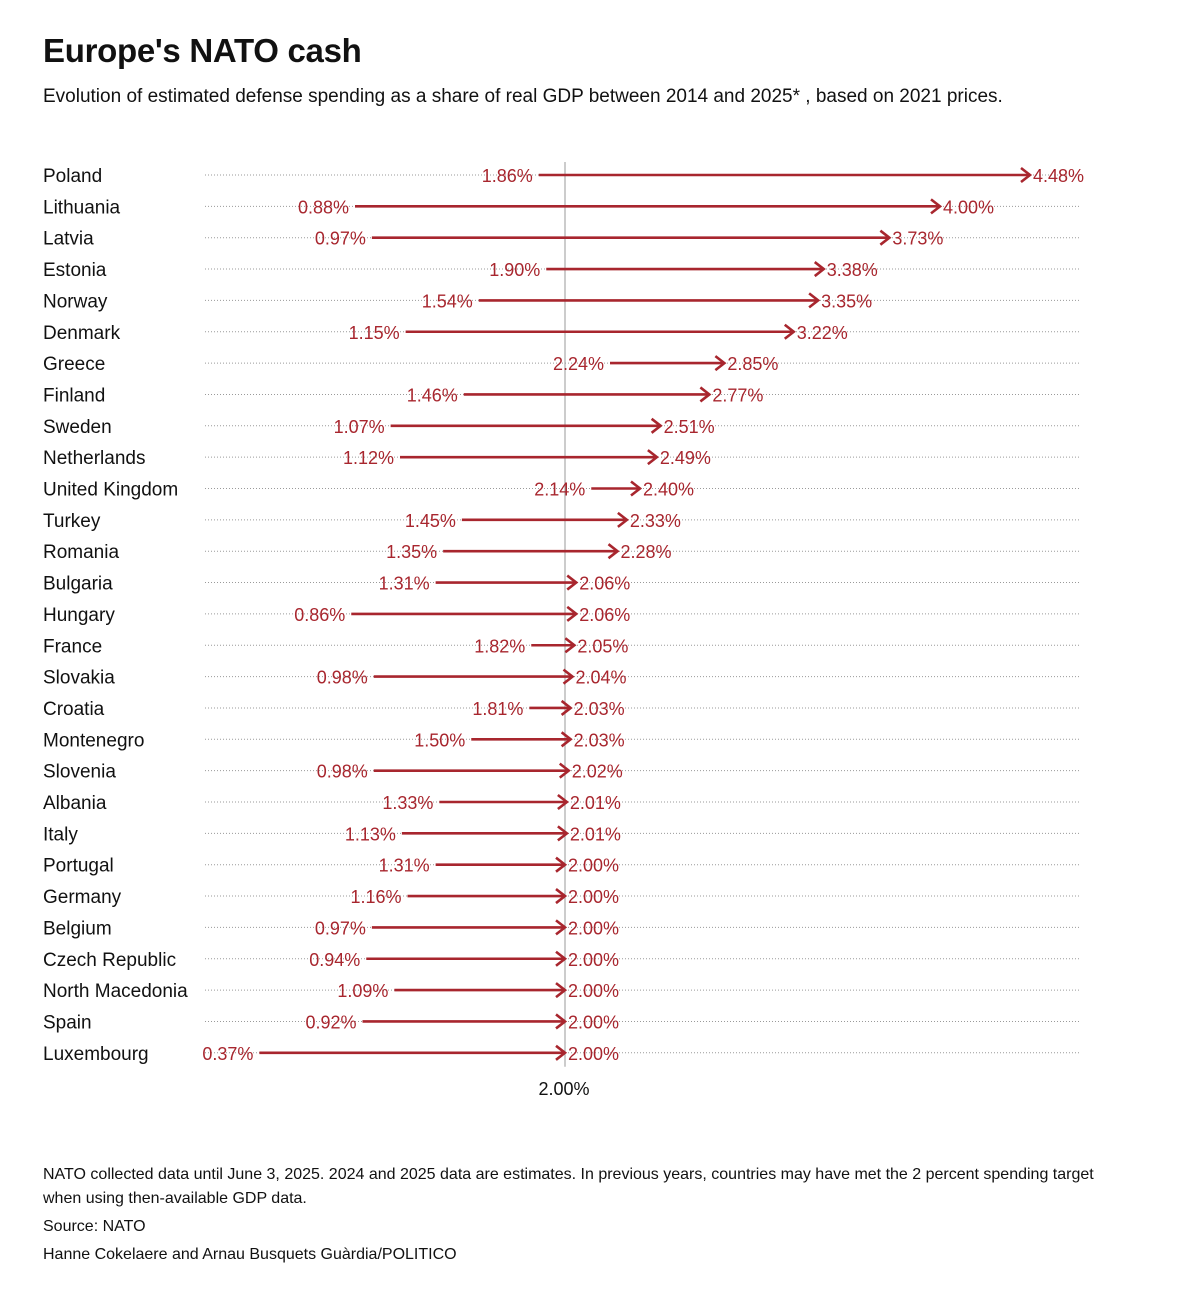 The image size is (1189, 1300). What do you see at coordinates (77, 928) in the screenshot?
I see `country-label: Belgium` at bounding box center [77, 928].